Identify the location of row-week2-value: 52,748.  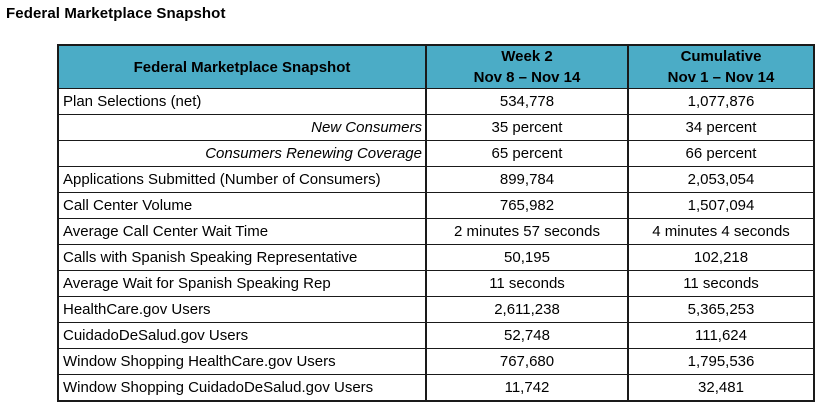
(527, 335).